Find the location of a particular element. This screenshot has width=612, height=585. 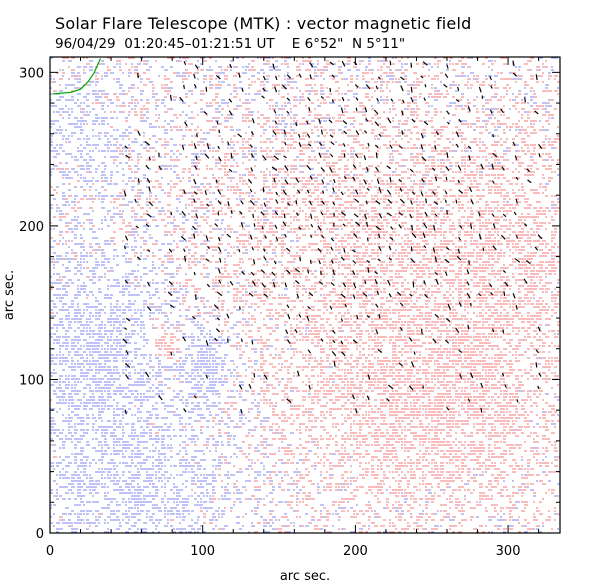

x-tick-label: 300 is located at coordinates (508, 551).